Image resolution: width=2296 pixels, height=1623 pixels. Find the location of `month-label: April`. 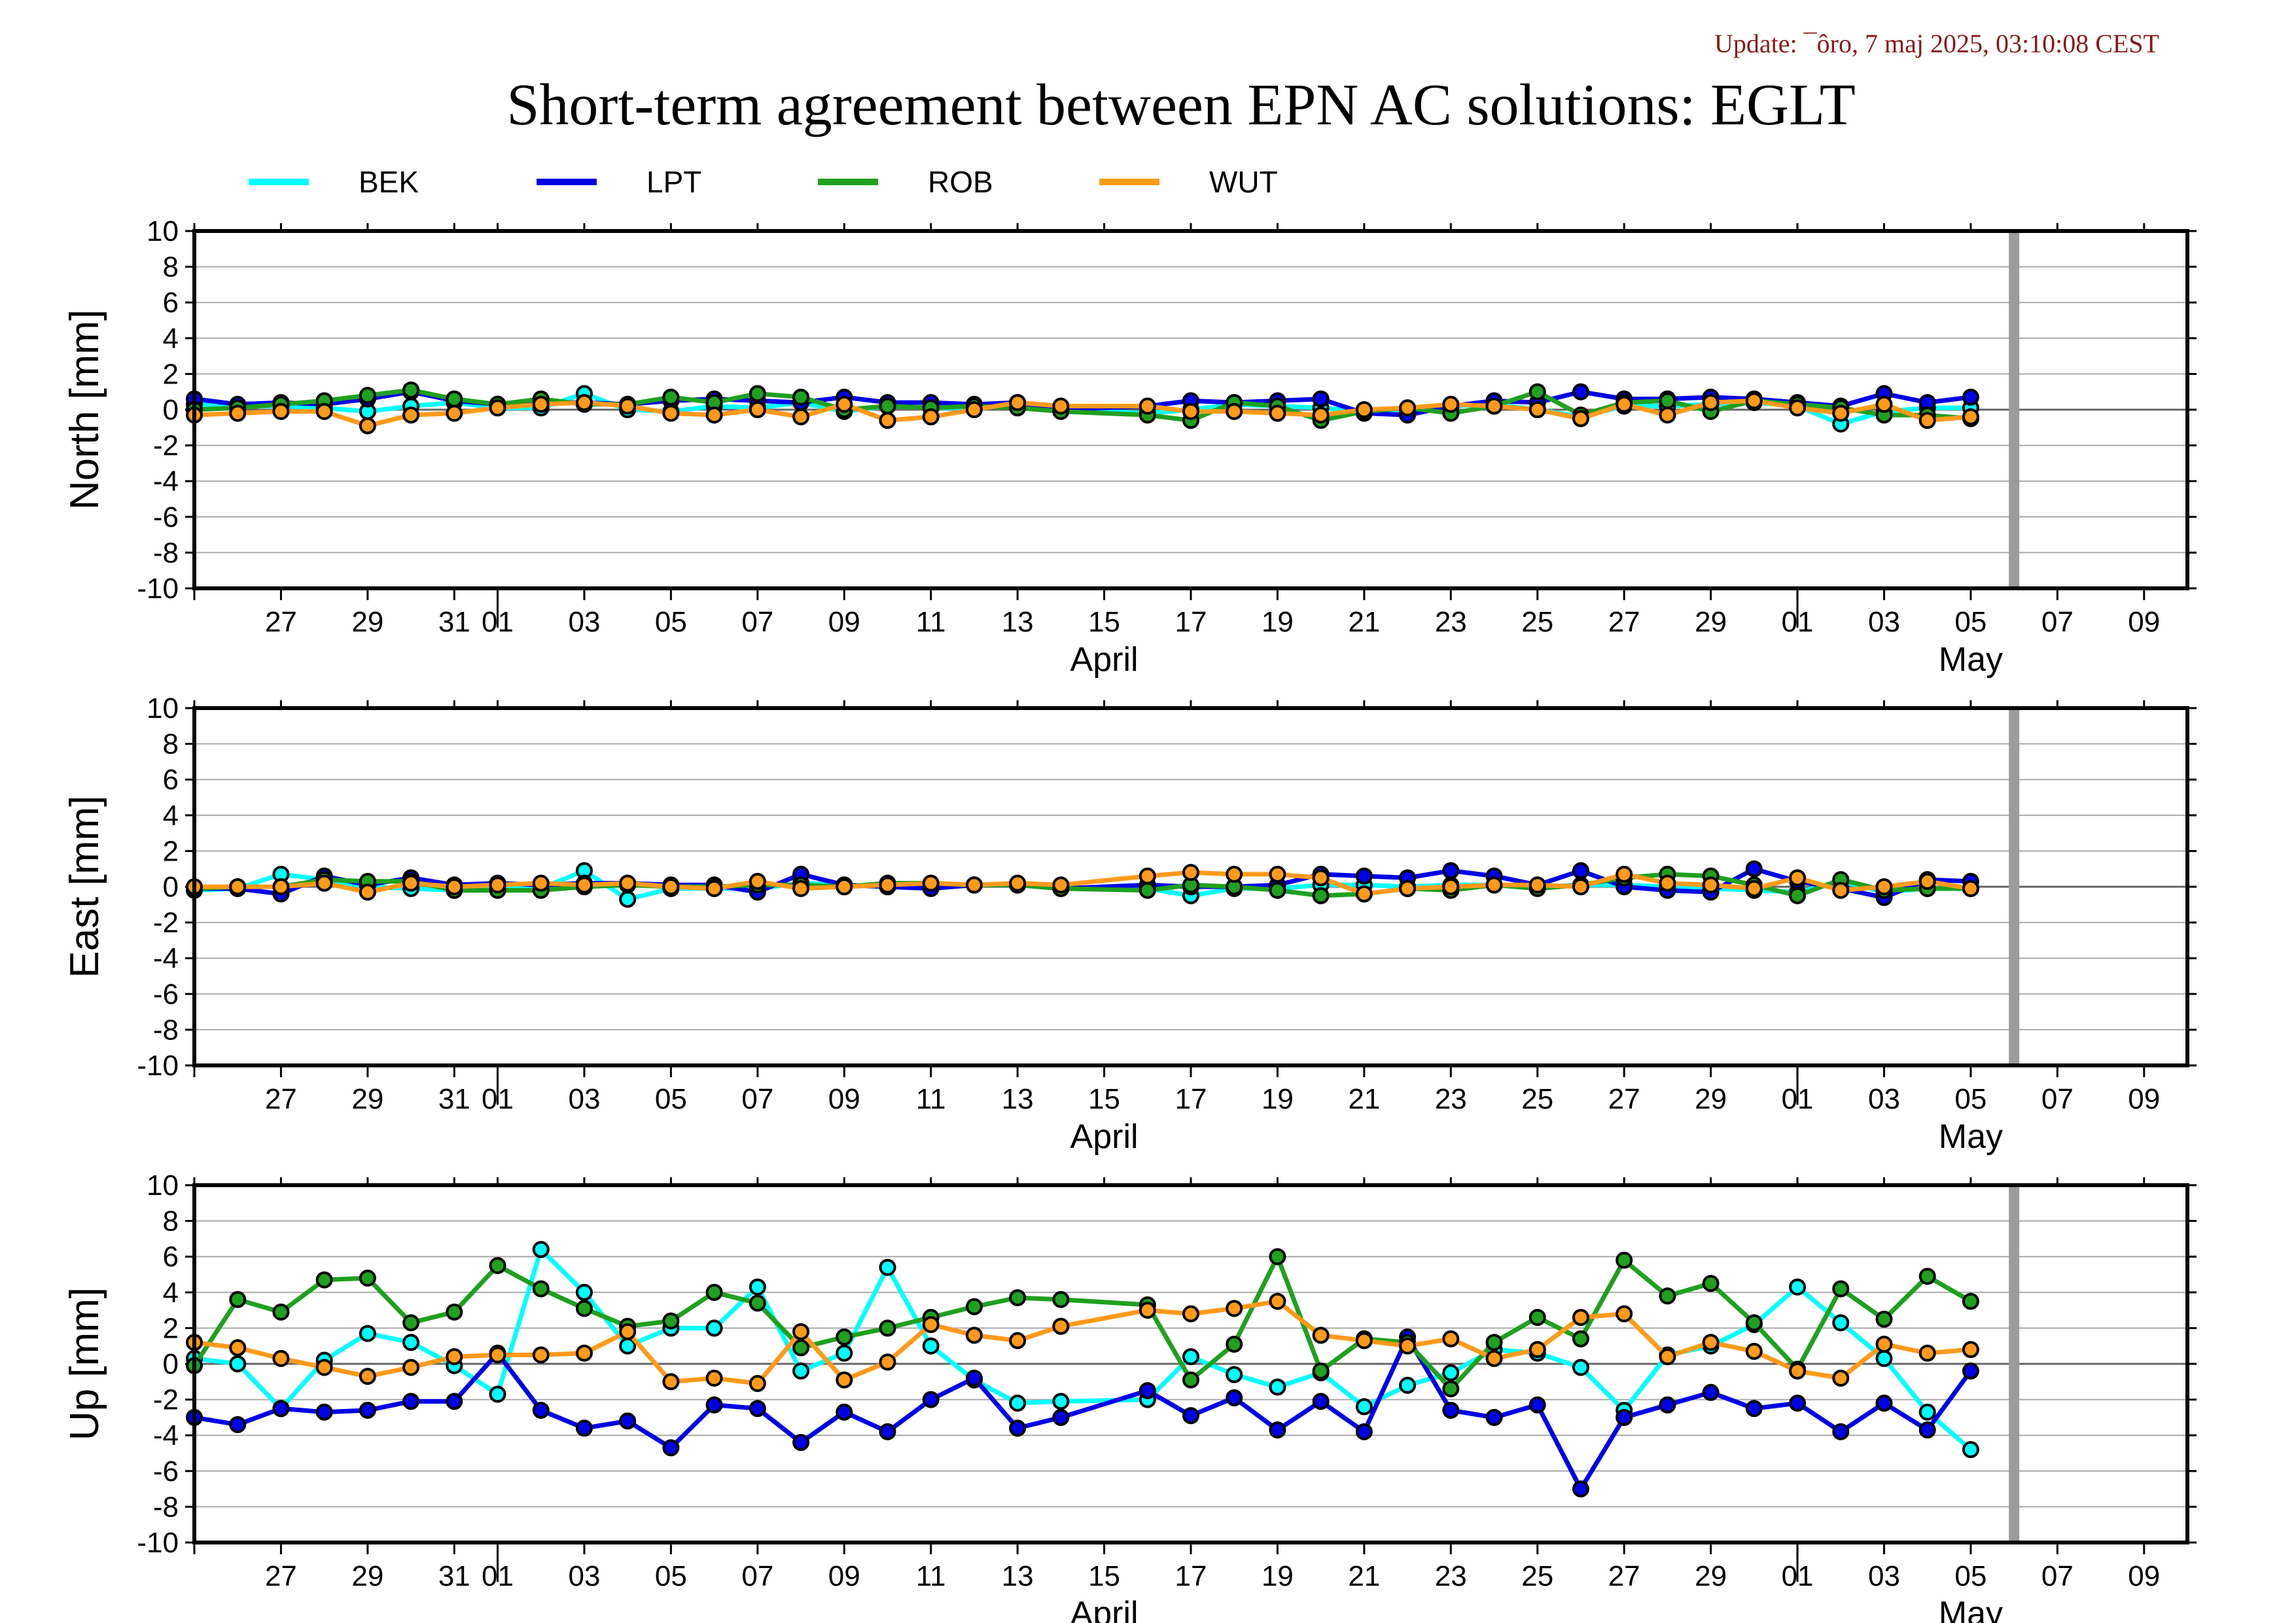

month-label: April is located at coordinates (1104, 660).